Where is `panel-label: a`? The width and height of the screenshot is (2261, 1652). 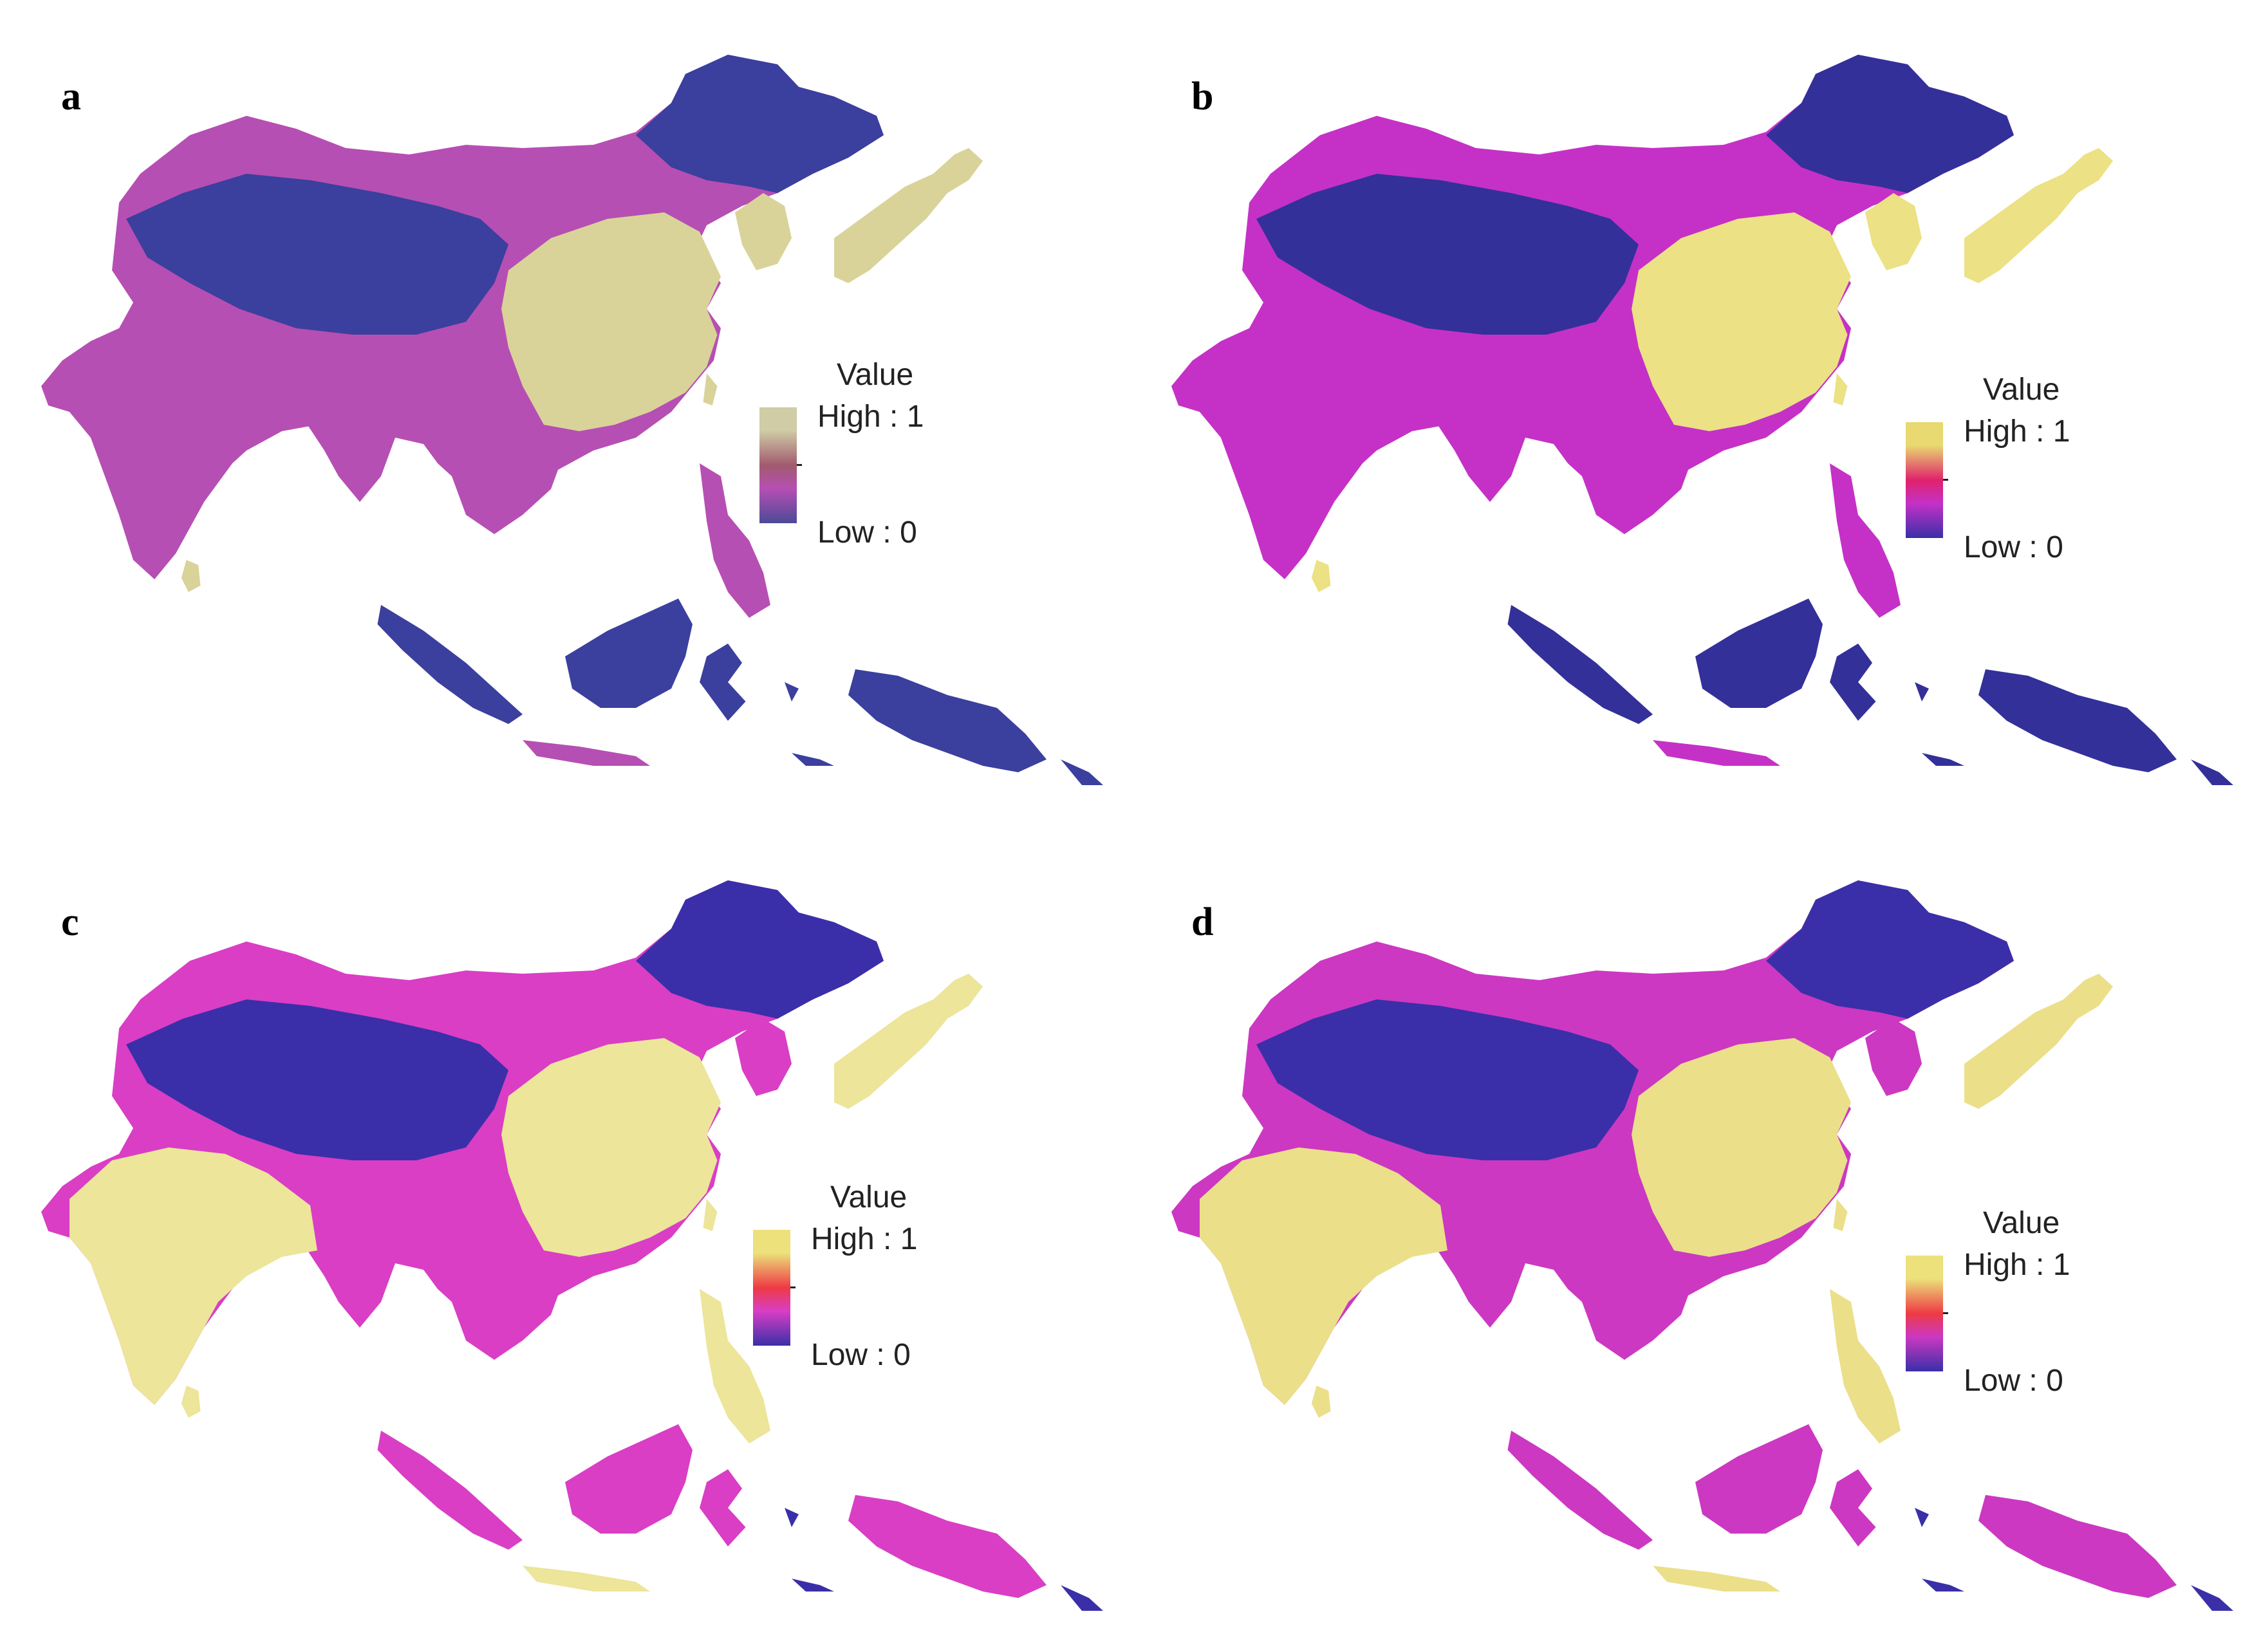
panel-label: a is located at coordinates (71, 97).